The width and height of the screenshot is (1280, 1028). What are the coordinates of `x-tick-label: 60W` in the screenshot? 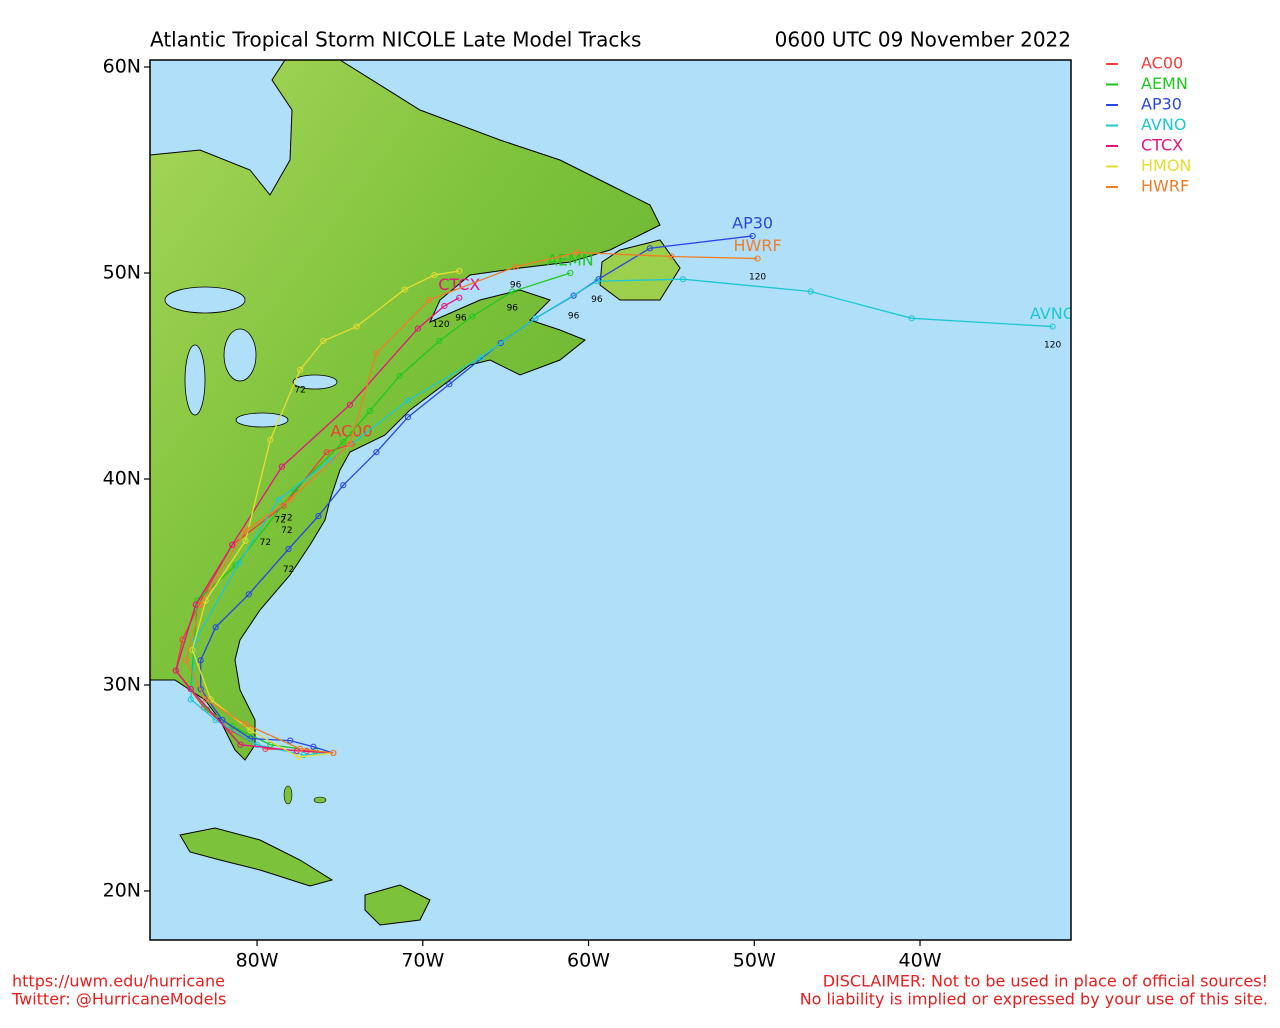 It's located at (588, 961).